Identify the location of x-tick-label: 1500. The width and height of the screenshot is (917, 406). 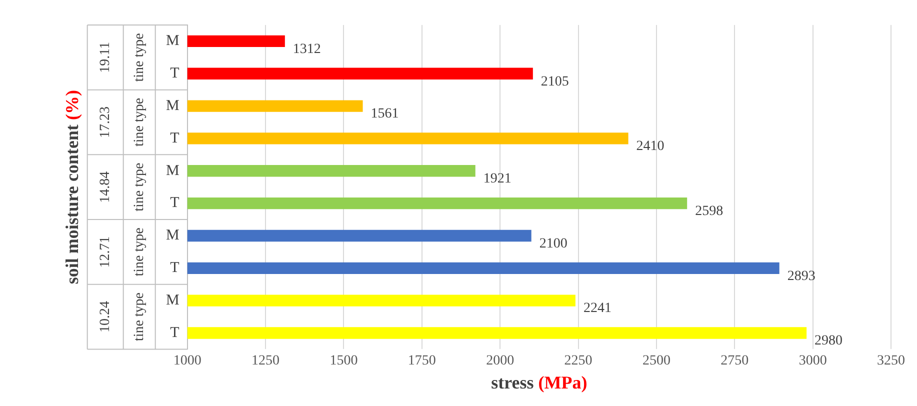
(344, 360).